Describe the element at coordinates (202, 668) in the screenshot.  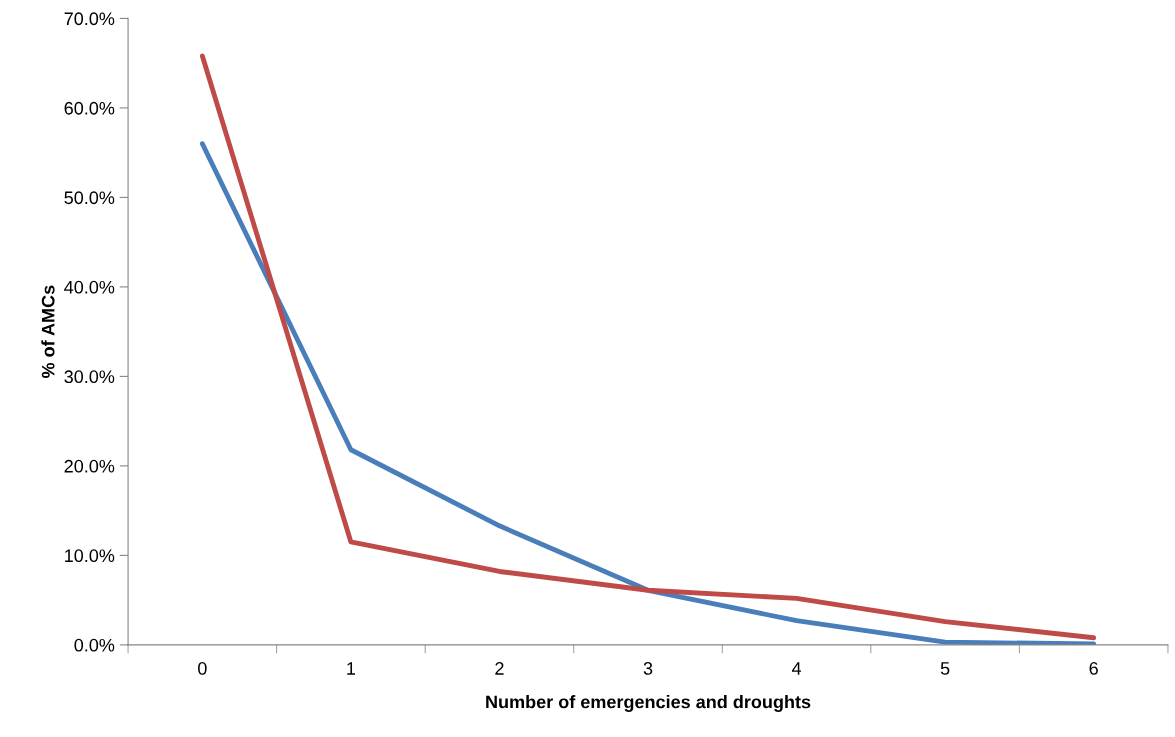
I see `x-tick-label: 0` at that location.